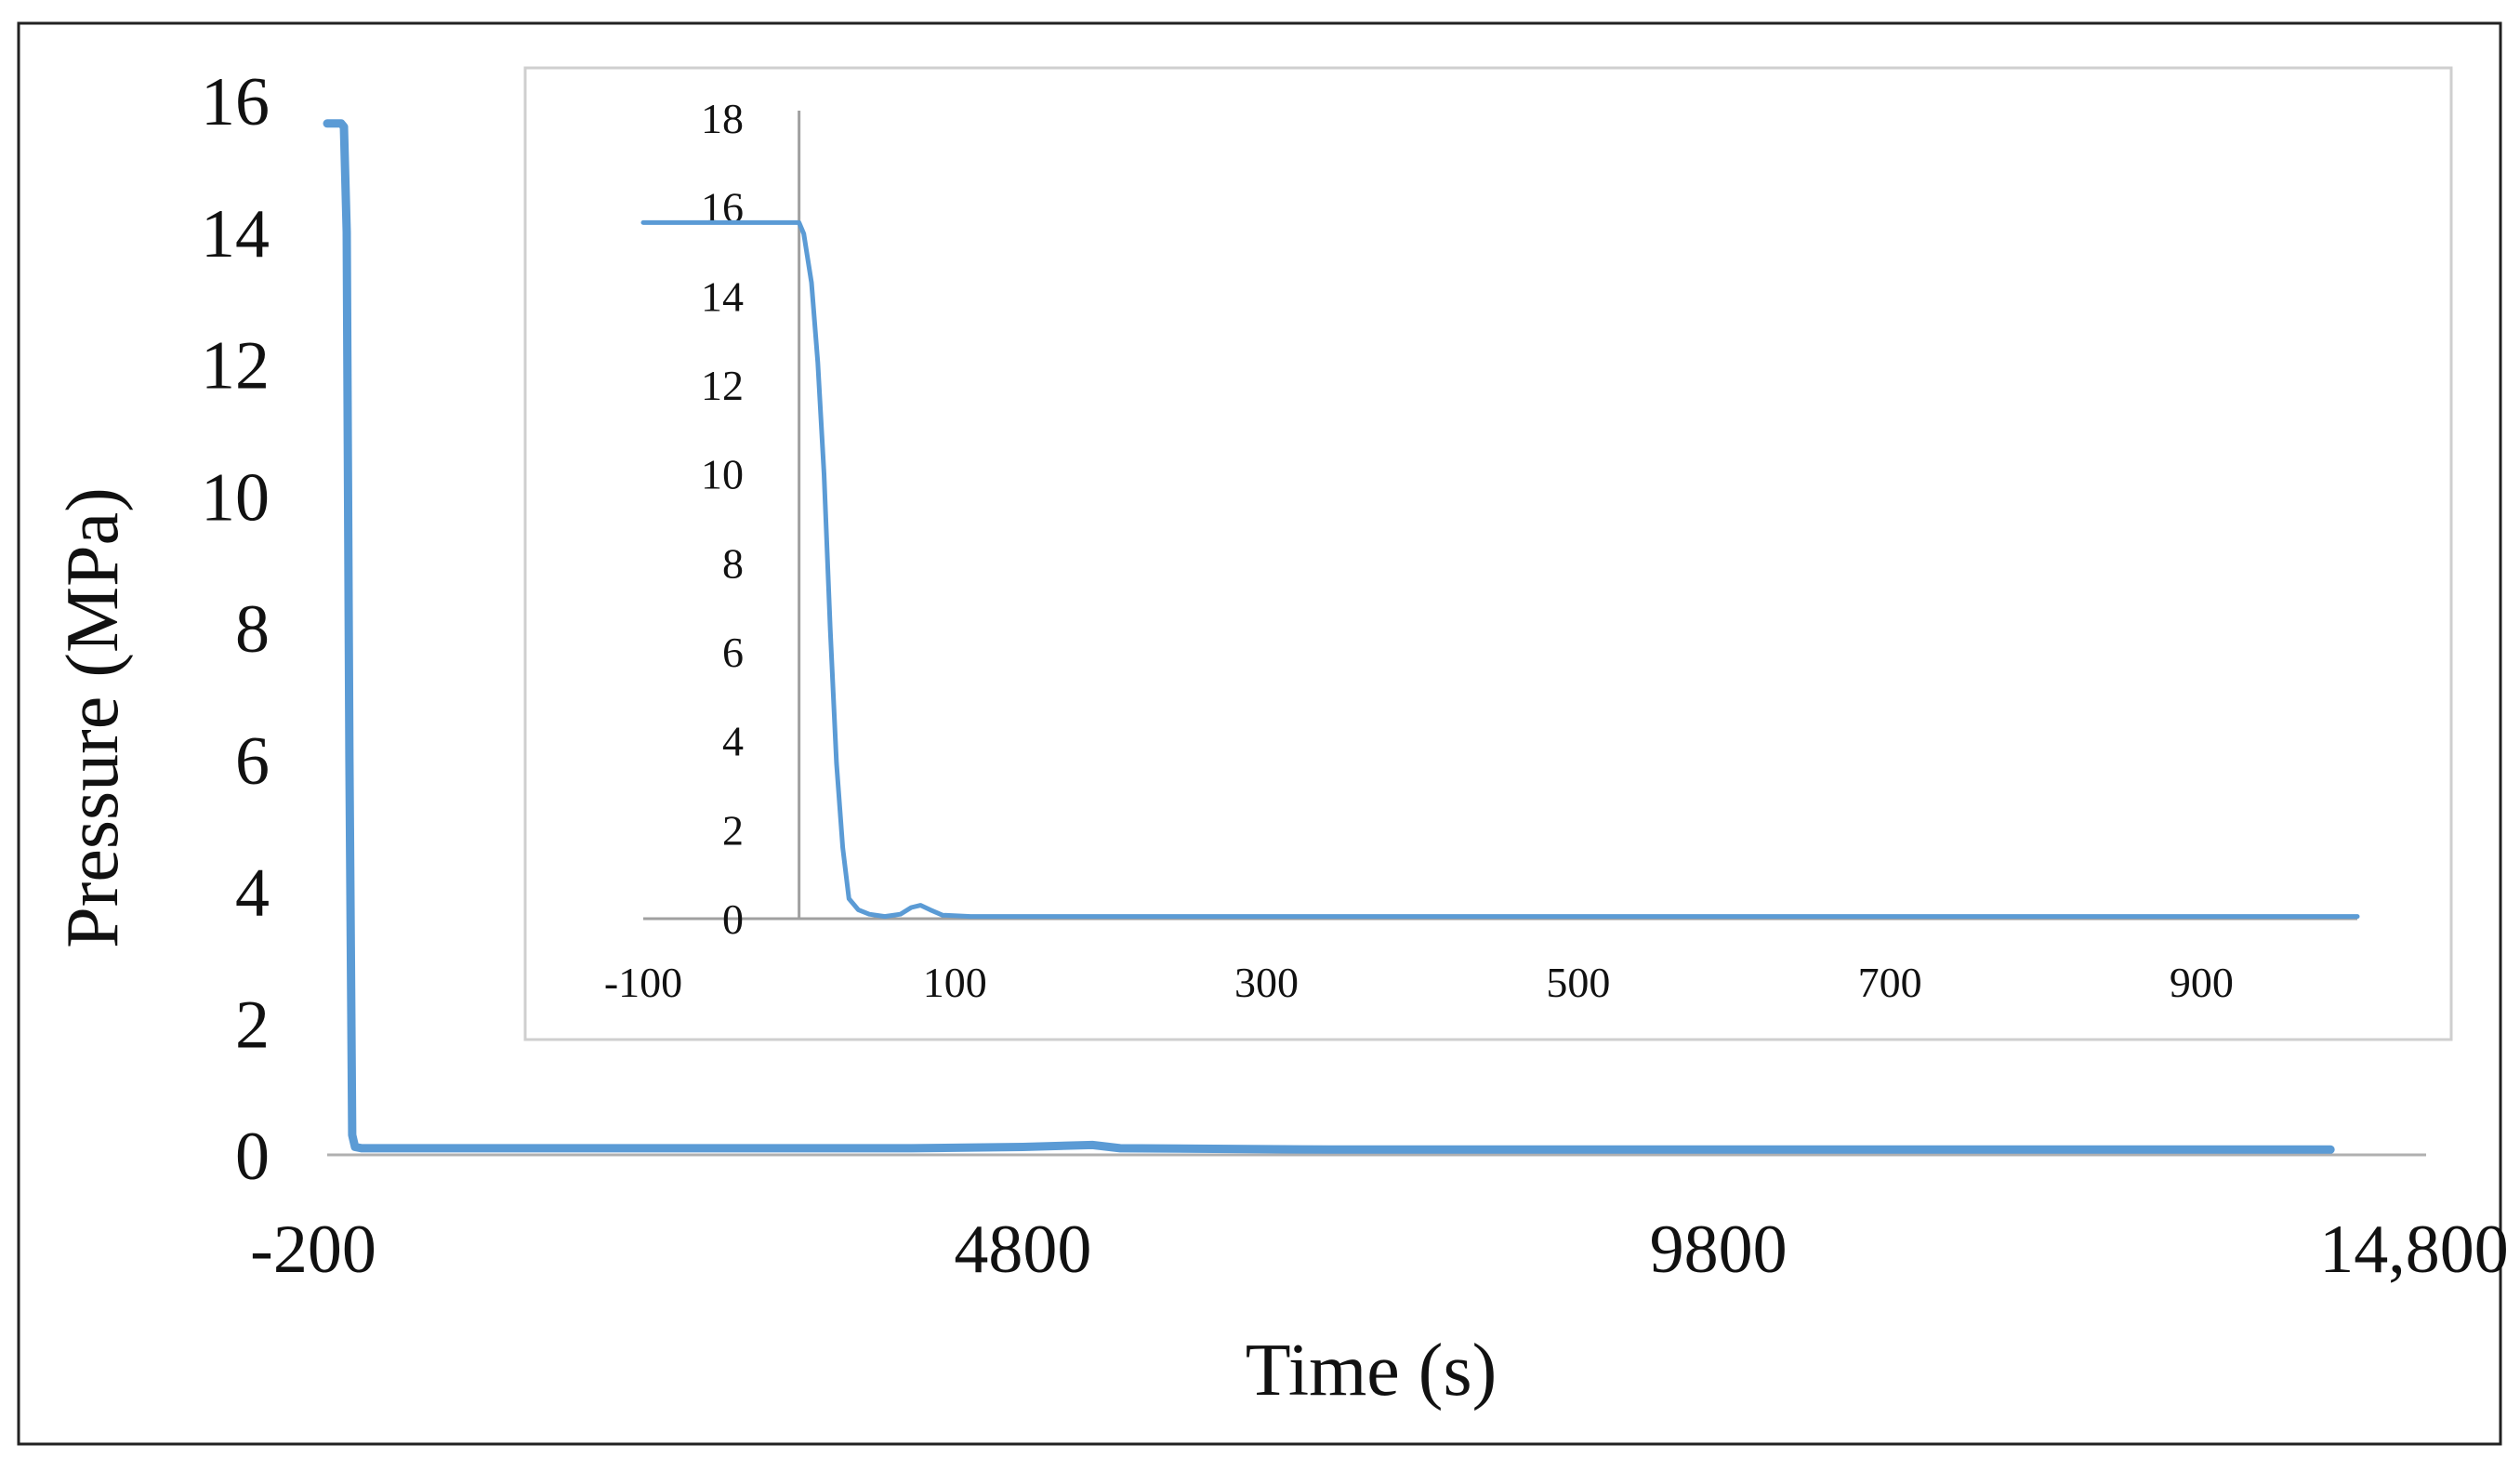 This screenshot has height=1471, width=2520. Describe the element at coordinates (955, 983) in the screenshot. I see `inset-x-tick-label: 100` at that location.